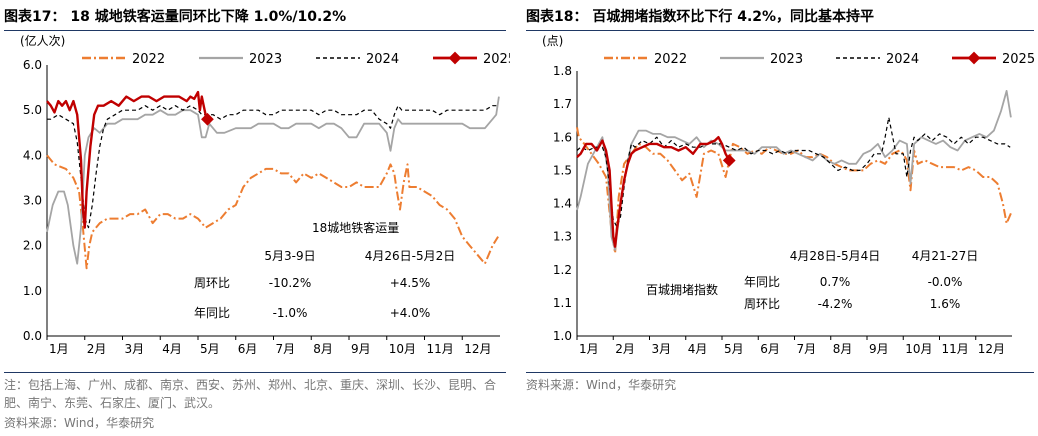 This screenshot has height=436, width=1038. What do you see at coordinates (562, 303) in the screenshot?
I see `y-tick-label: 1.1` at bounding box center [562, 303].